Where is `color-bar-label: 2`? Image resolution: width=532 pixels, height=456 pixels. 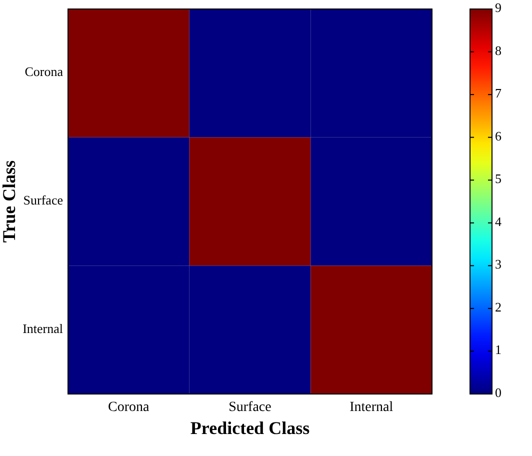 color-bar-label: 2 is located at coordinates (498, 306).